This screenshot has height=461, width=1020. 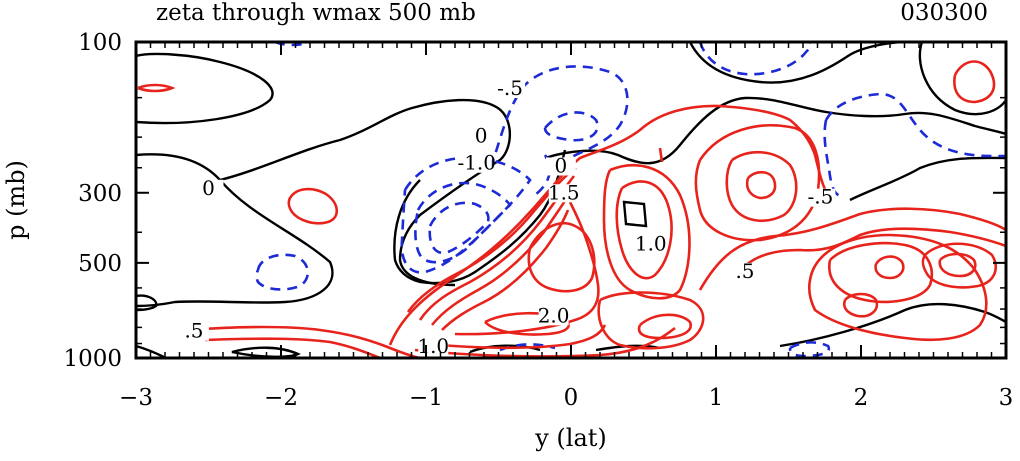 What do you see at coordinates (571, 398) in the screenshot?
I see `x-tick-label: 0` at bounding box center [571, 398].